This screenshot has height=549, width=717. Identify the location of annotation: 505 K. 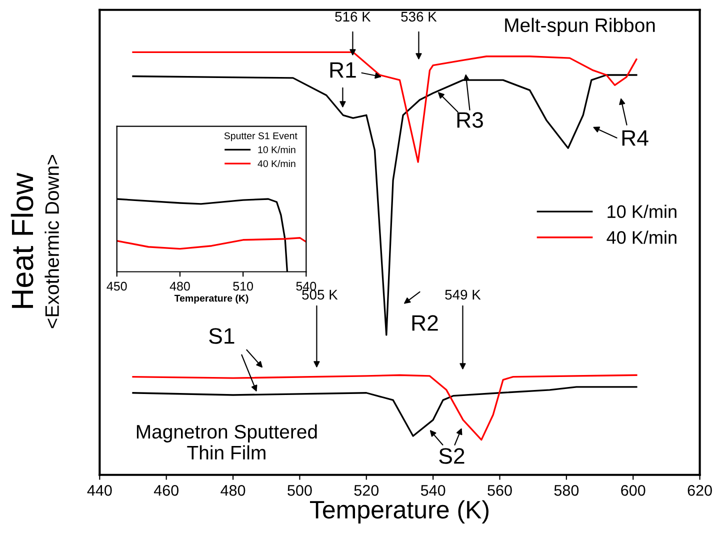
(320, 295).